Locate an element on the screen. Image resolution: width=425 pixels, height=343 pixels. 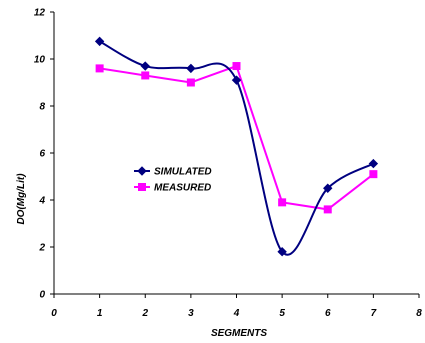
y-tick-label: 0 is located at coordinates (42, 295).